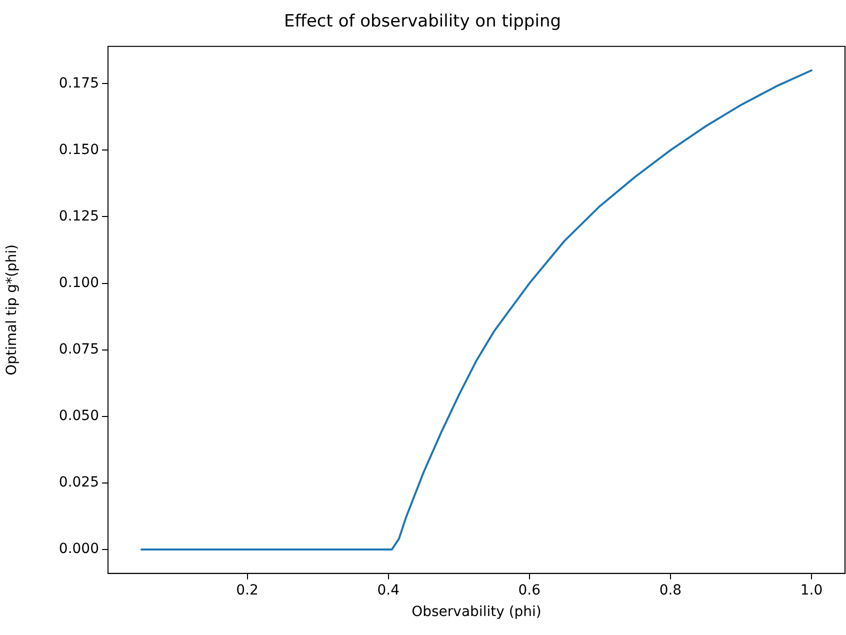  Describe the element at coordinates (78, 216) in the screenshot. I see `y-tick-label: 0.125` at that location.